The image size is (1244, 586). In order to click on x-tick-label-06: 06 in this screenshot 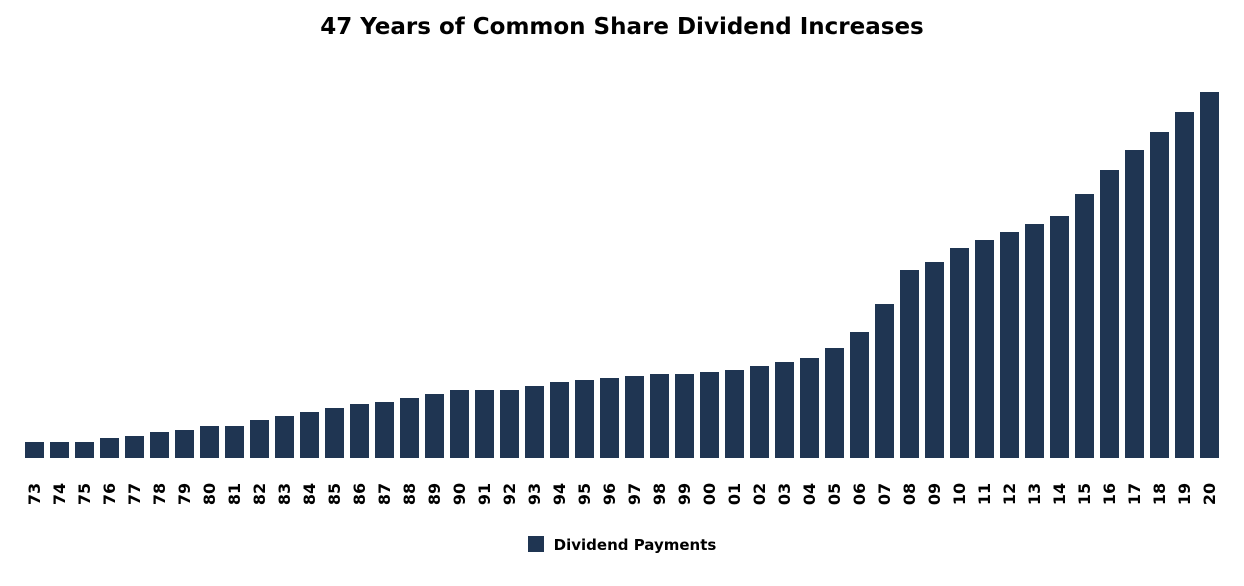, I will do `click(859, 494)`.